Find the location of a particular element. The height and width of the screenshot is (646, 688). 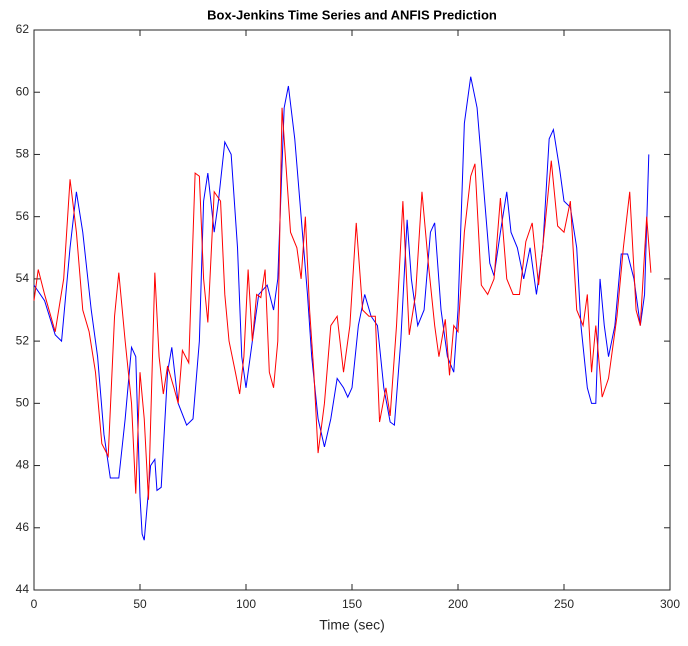

x-tick-label: 300 is located at coordinates (670, 604).